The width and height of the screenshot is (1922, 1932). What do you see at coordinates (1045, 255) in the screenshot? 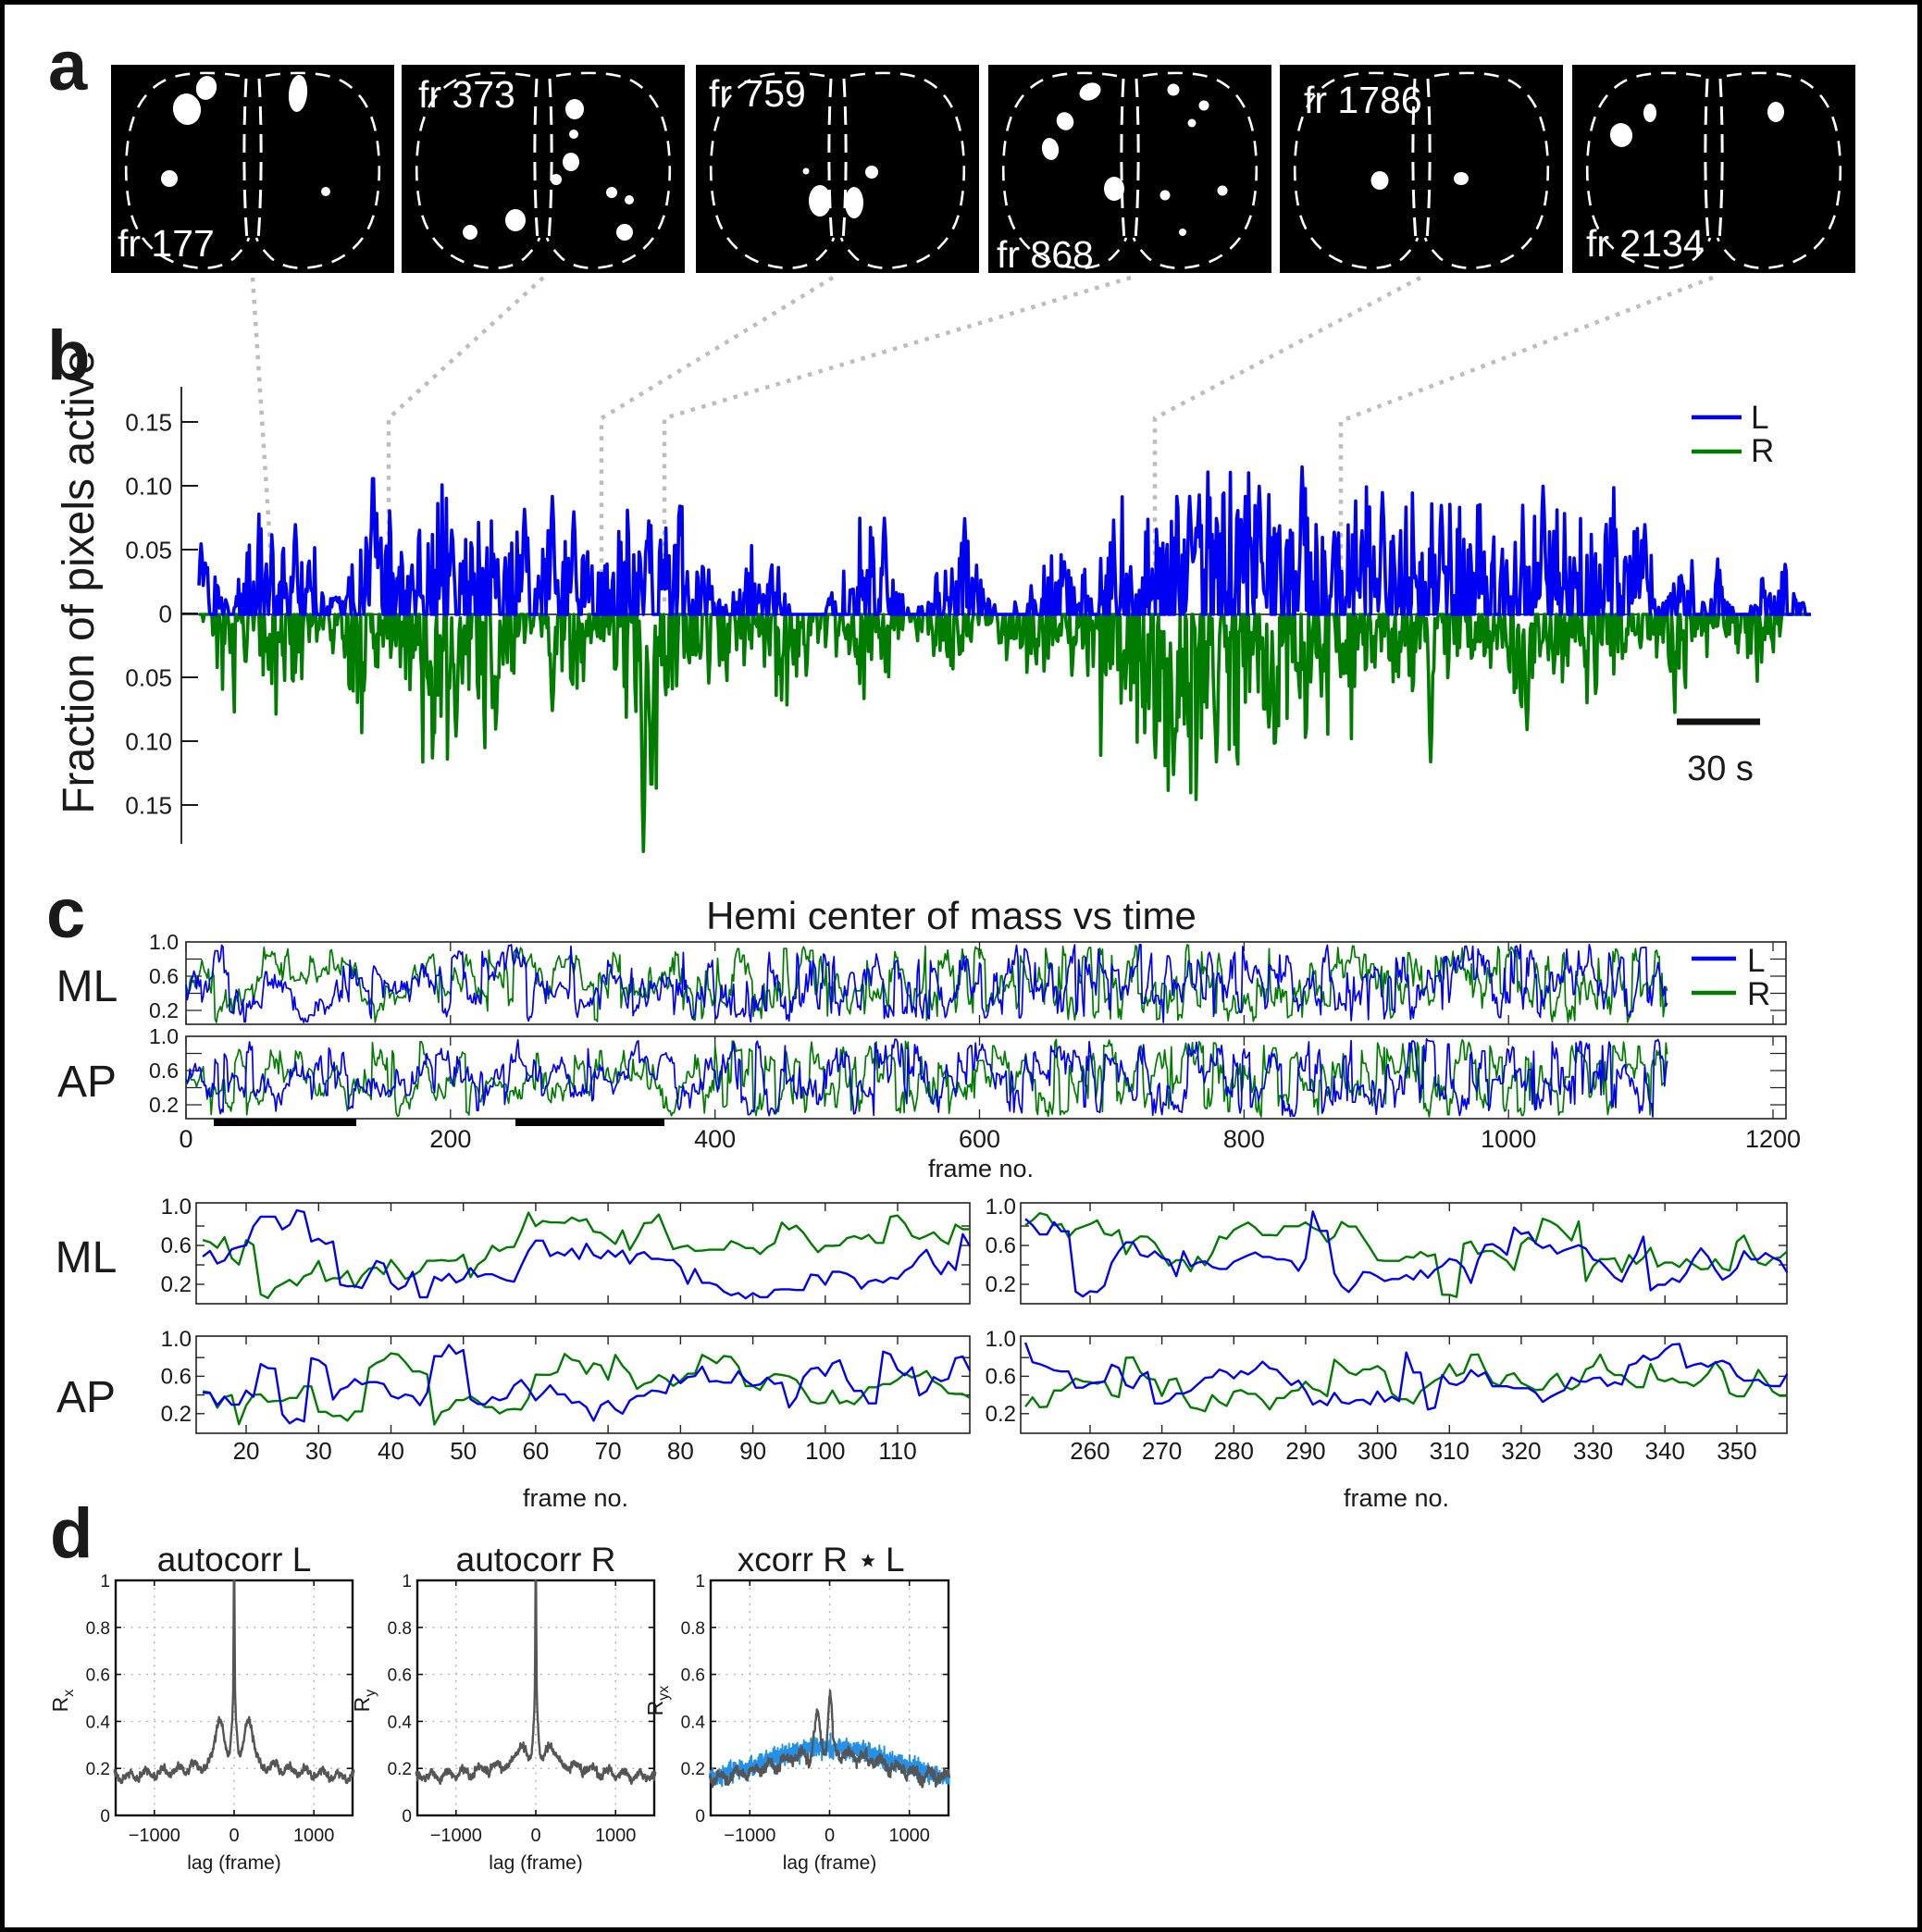
I see `svg-text: fr 868` at bounding box center [1045, 255].